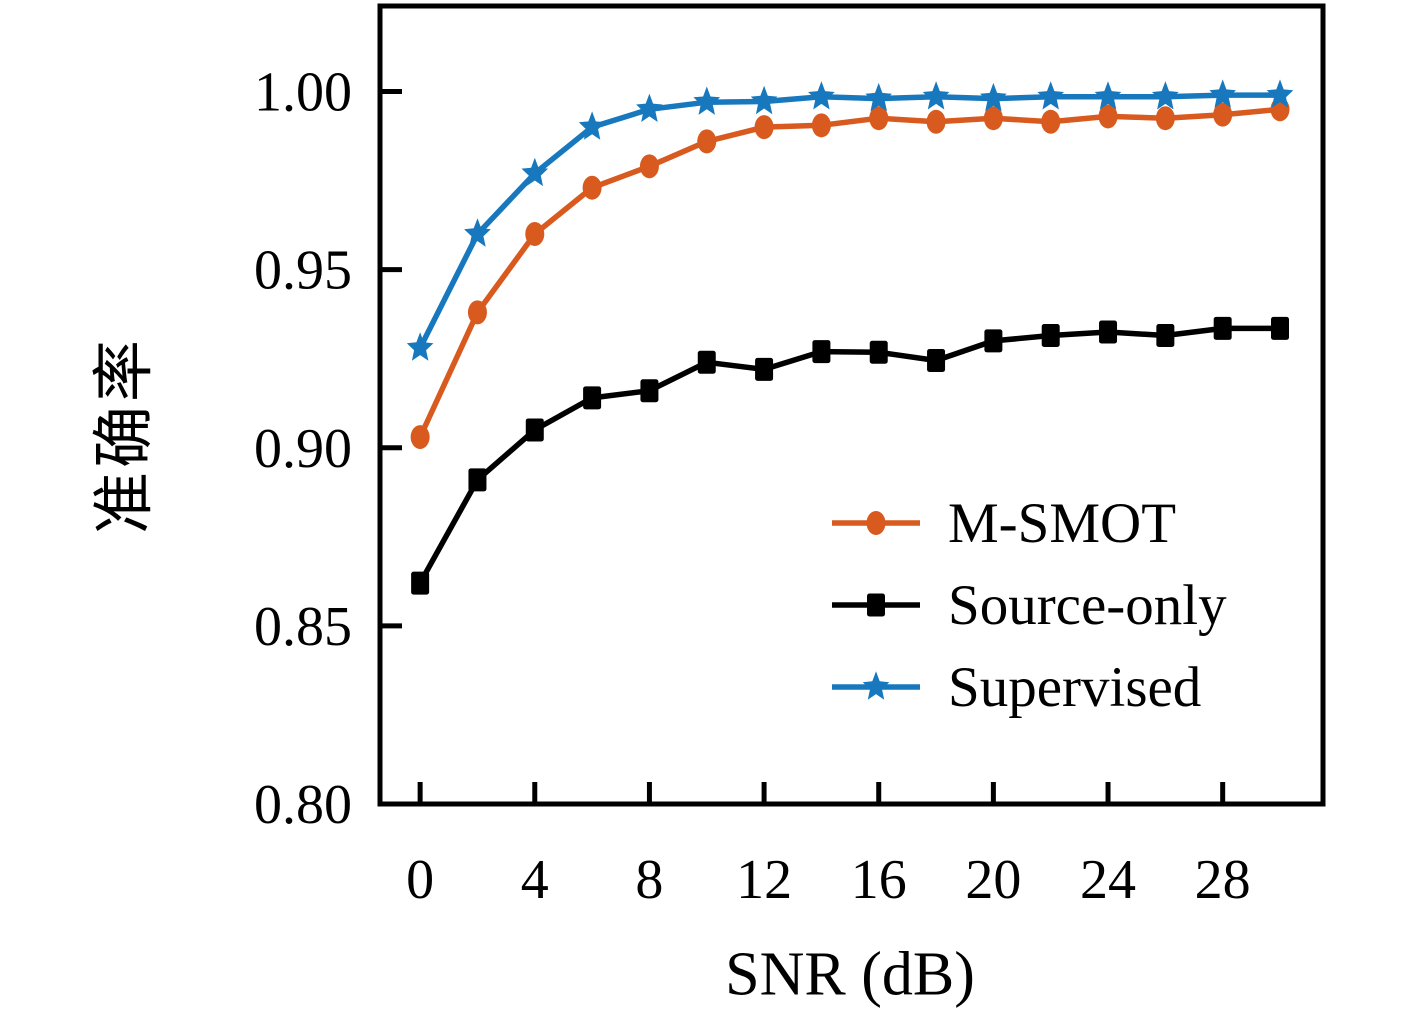 Image resolution: width=1417 pixels, height=1025 pixels. What do you see at coordinates (1108, 880) in the screenshot?
I see `x-tick-label: 24` at bounding box center [1108, 880].